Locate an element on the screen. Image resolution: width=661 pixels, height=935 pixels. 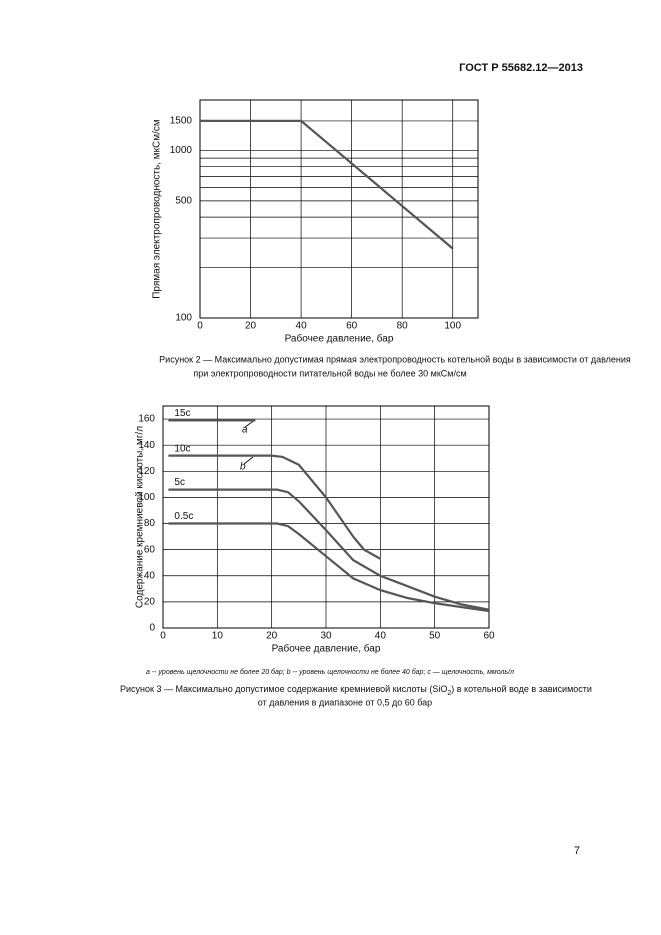
x-tick-label: 100 is located at coordinates (452, 326).